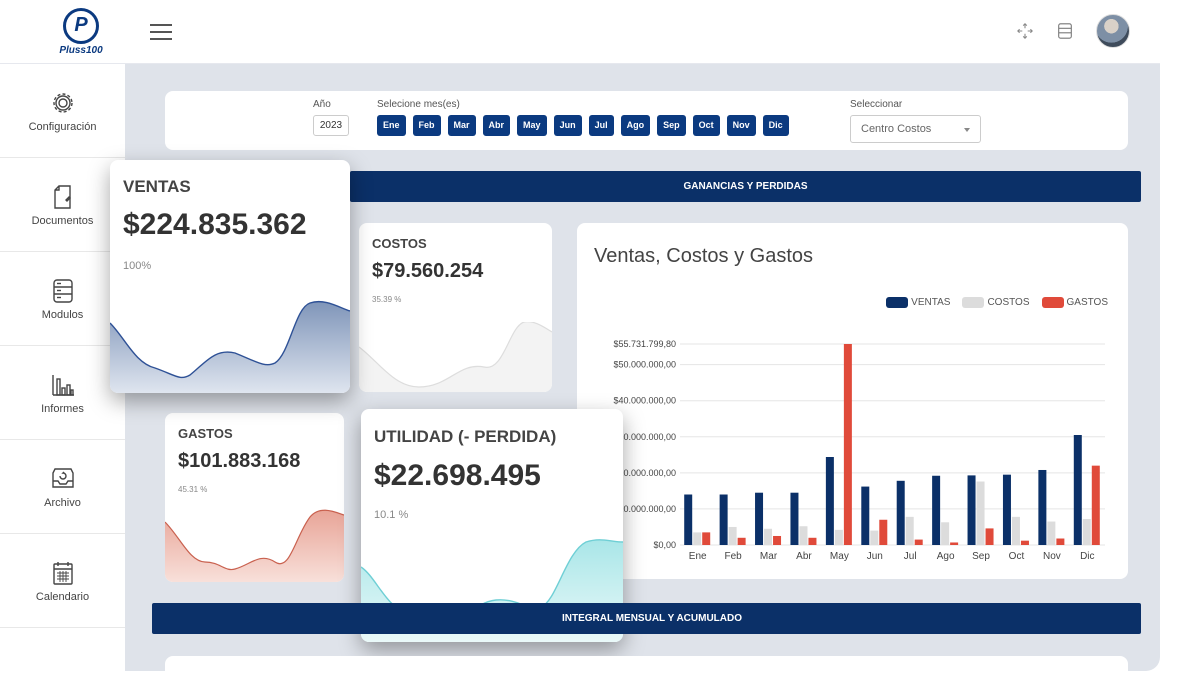  What do you see at coordinates (62, 385) in the screenshot?
I see `bar-chart-icon` at bounding box center [62, 385].